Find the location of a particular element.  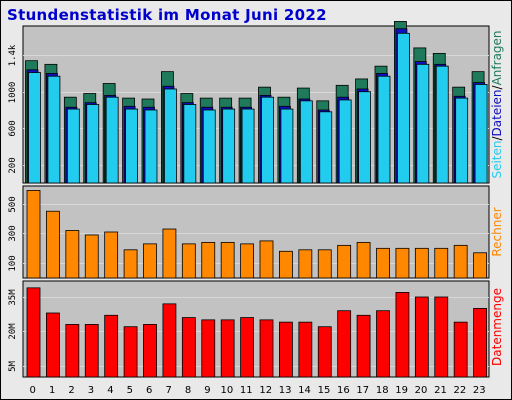

y-axis-label-part: Rechner is located at coordinates (497, 231).